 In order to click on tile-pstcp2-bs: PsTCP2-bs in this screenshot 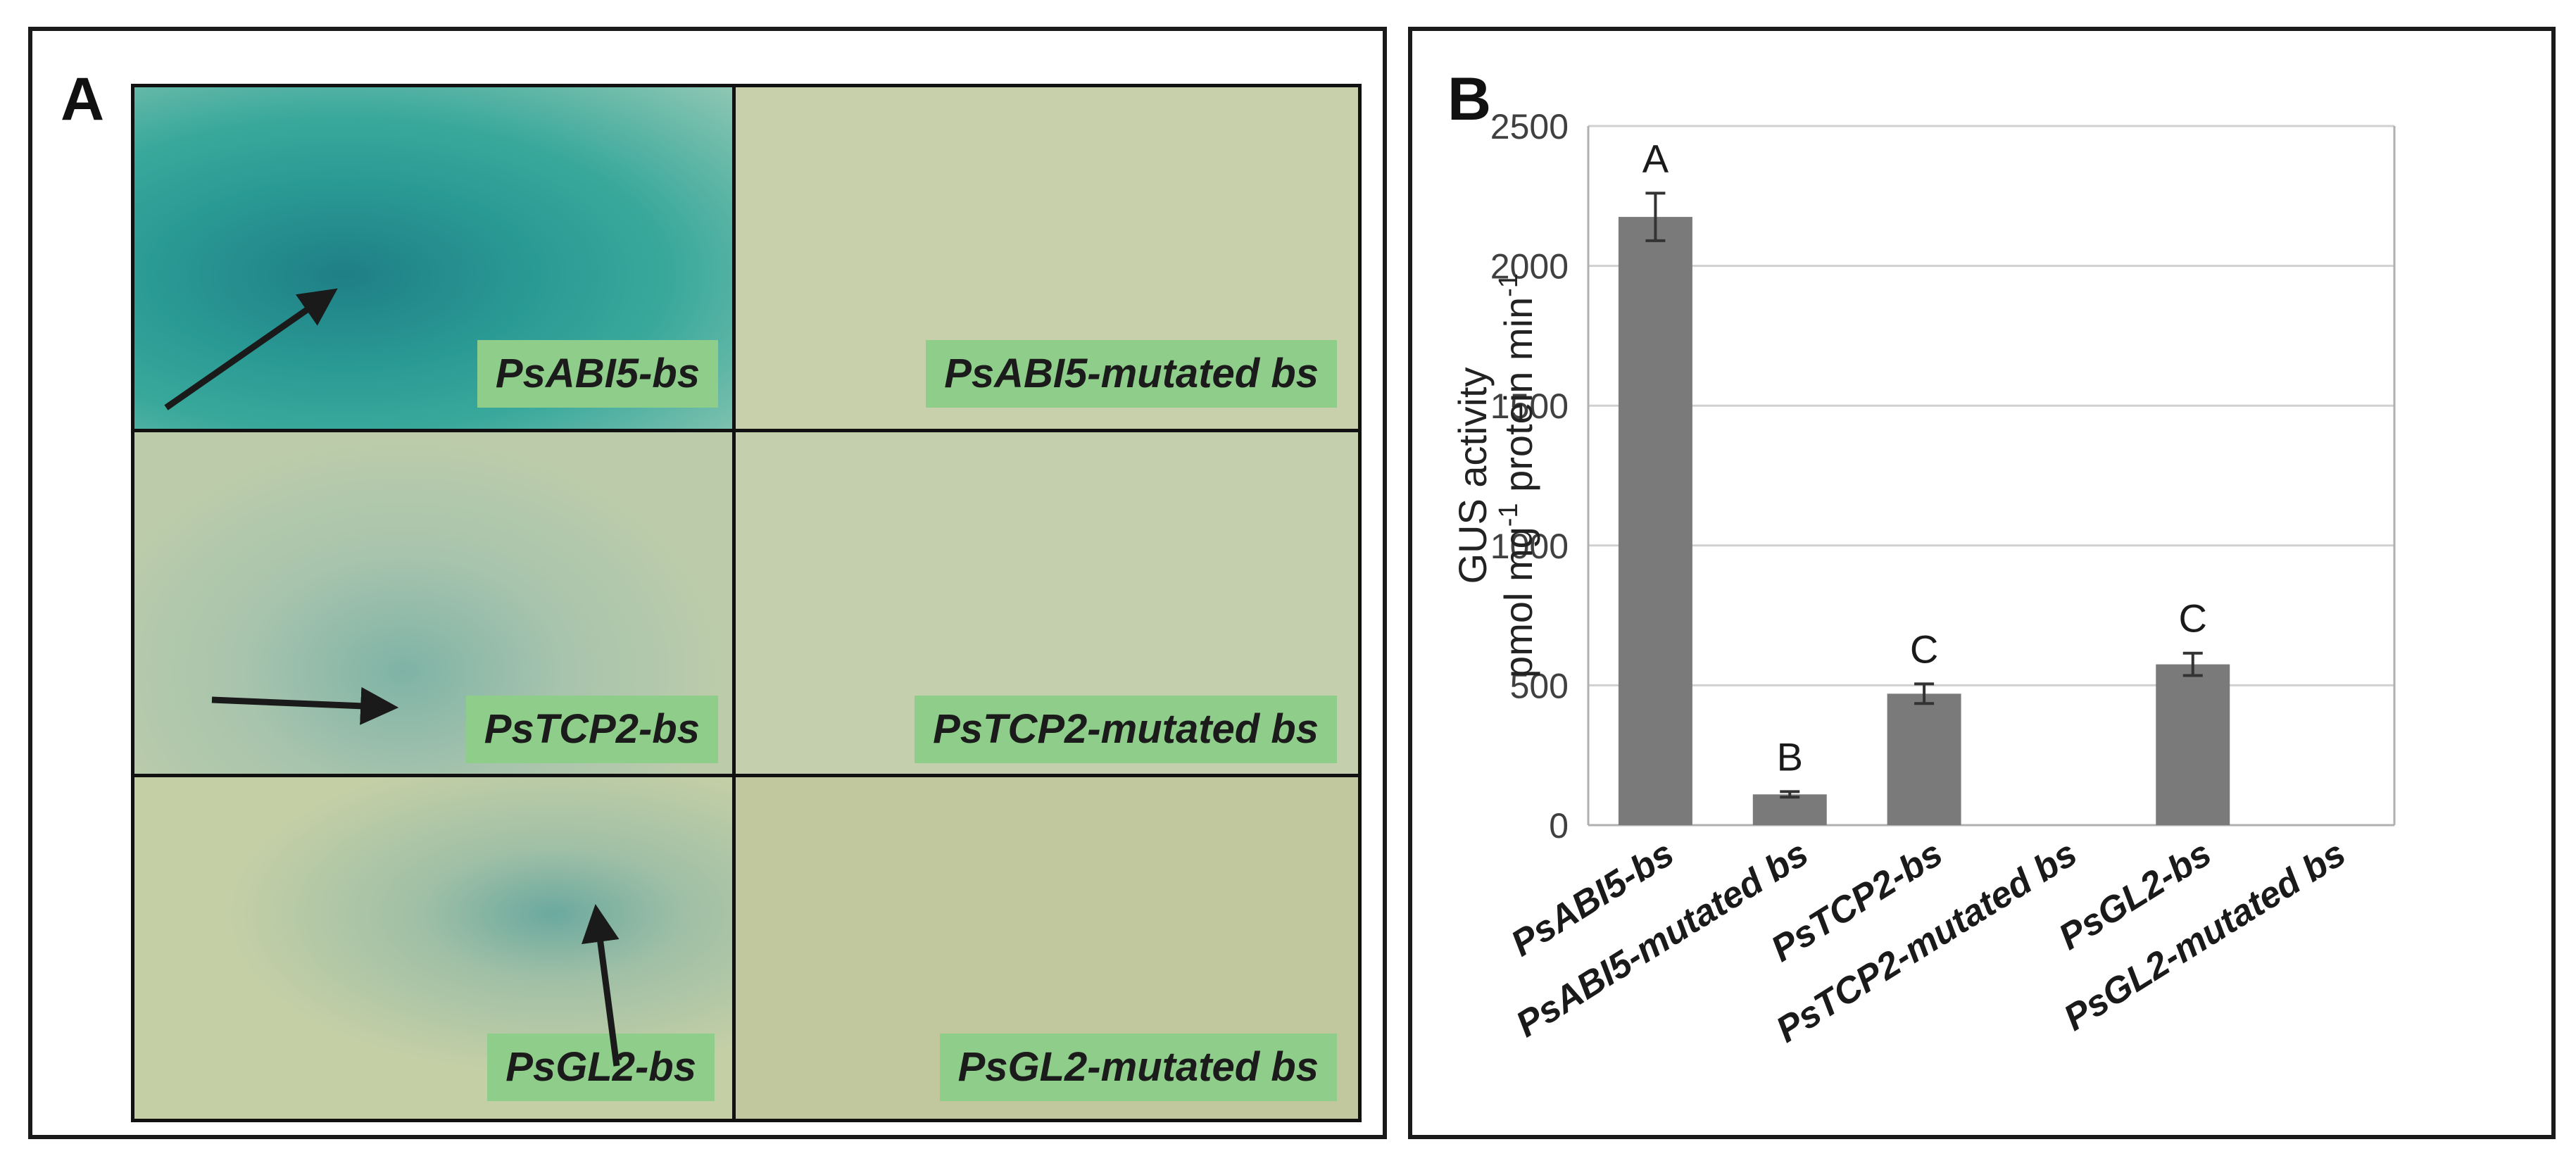, I will do `click(433, 603)`.